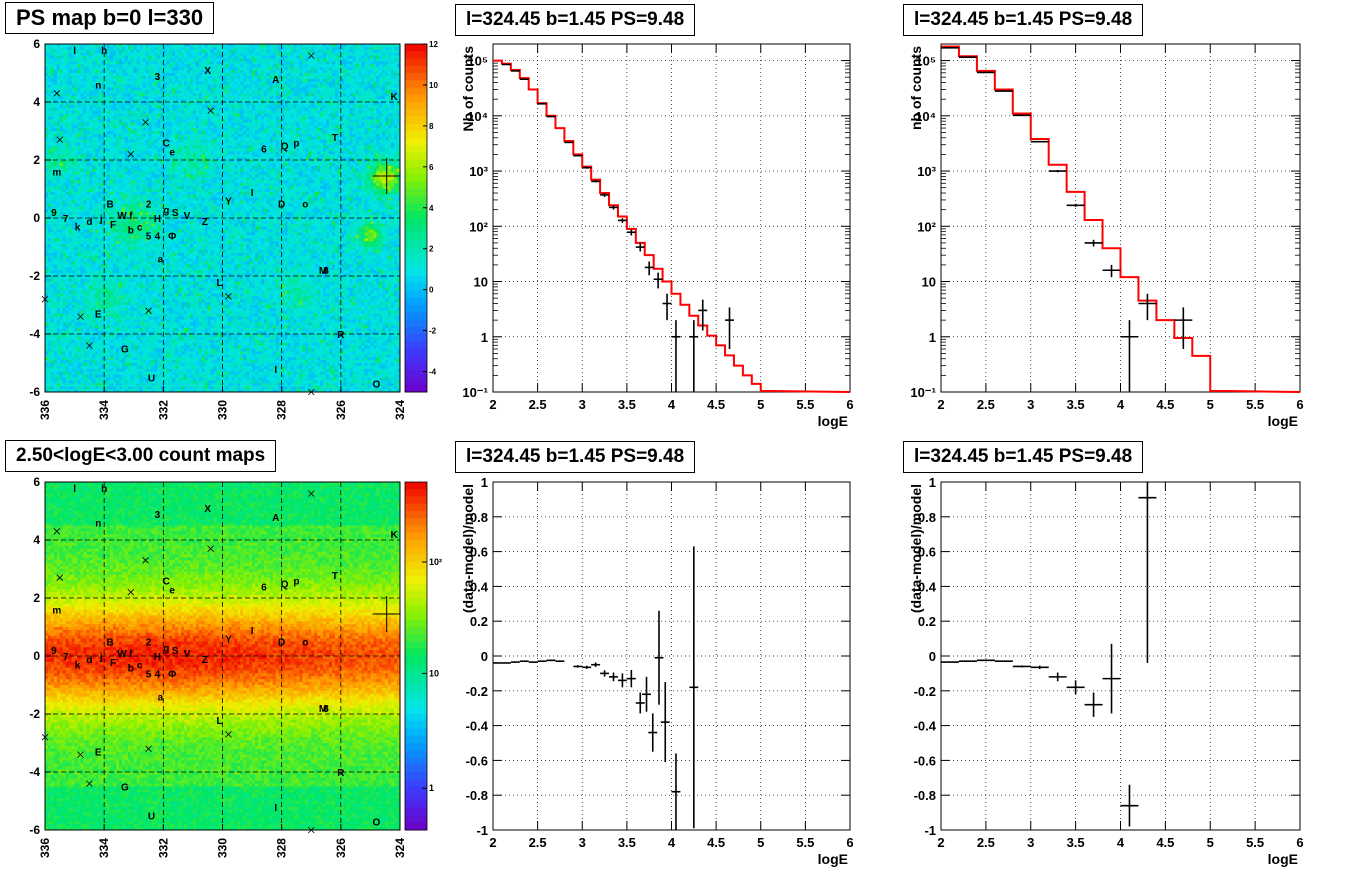 The image size is (1348, 876). I want to click on x-tick-label: 5.5, so click(1255, 404).